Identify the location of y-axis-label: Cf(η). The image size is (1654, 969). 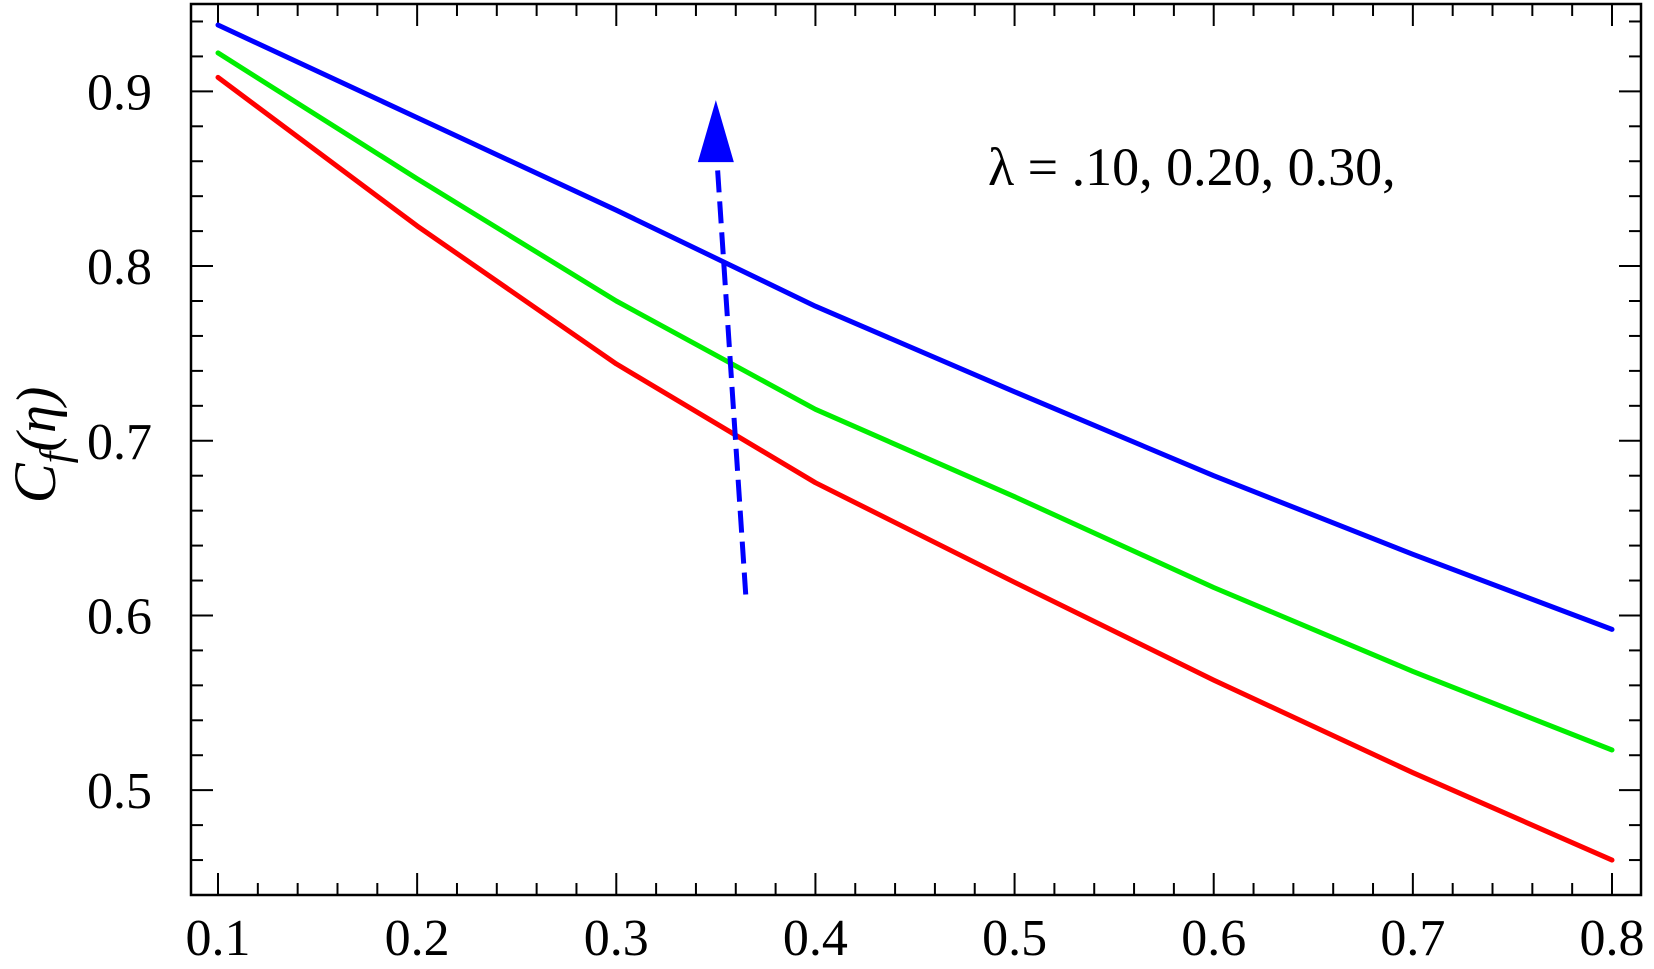
(40, 445).